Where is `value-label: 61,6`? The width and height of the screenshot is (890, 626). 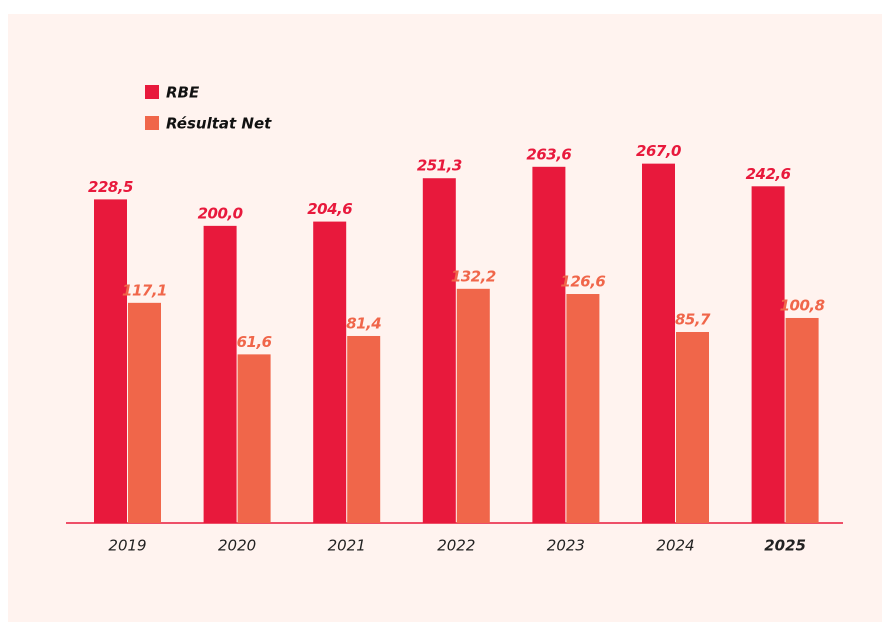 value-label: 61,6 is located at coordinates (254, 342).